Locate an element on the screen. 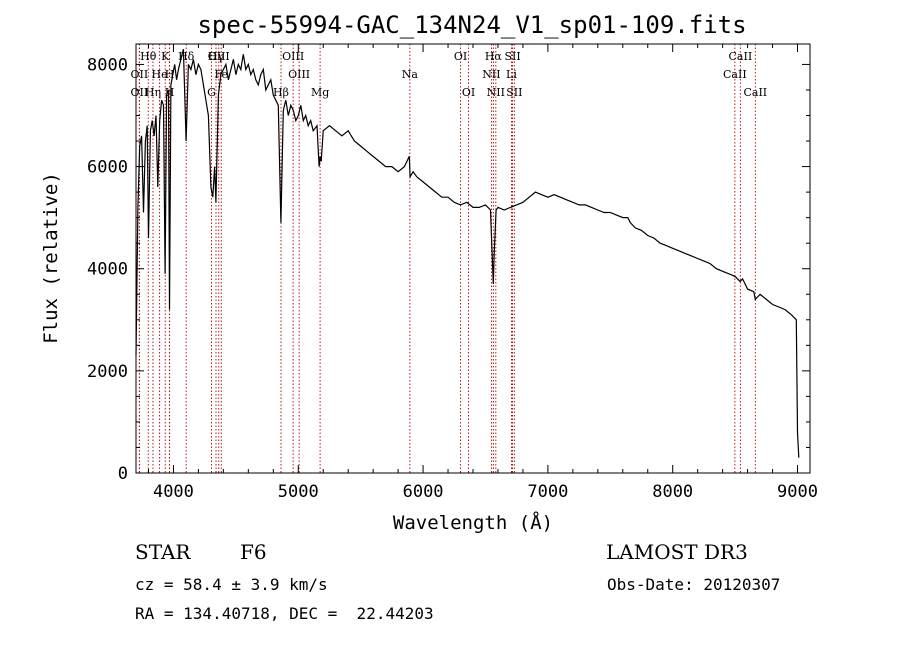 This screenshot has height=649, width=900. line-label: K is located at coordinates (165, 56).